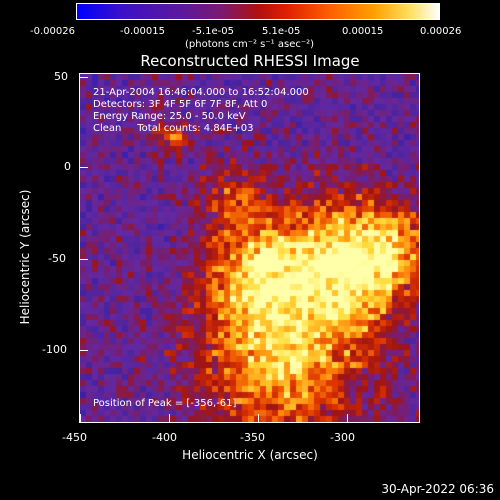  What do you see at coordinates (173, 128) in the screenshot?
I see `info-clean-counts: Clean Total counts: 4.84E+03` at bounding box center [173, 128].